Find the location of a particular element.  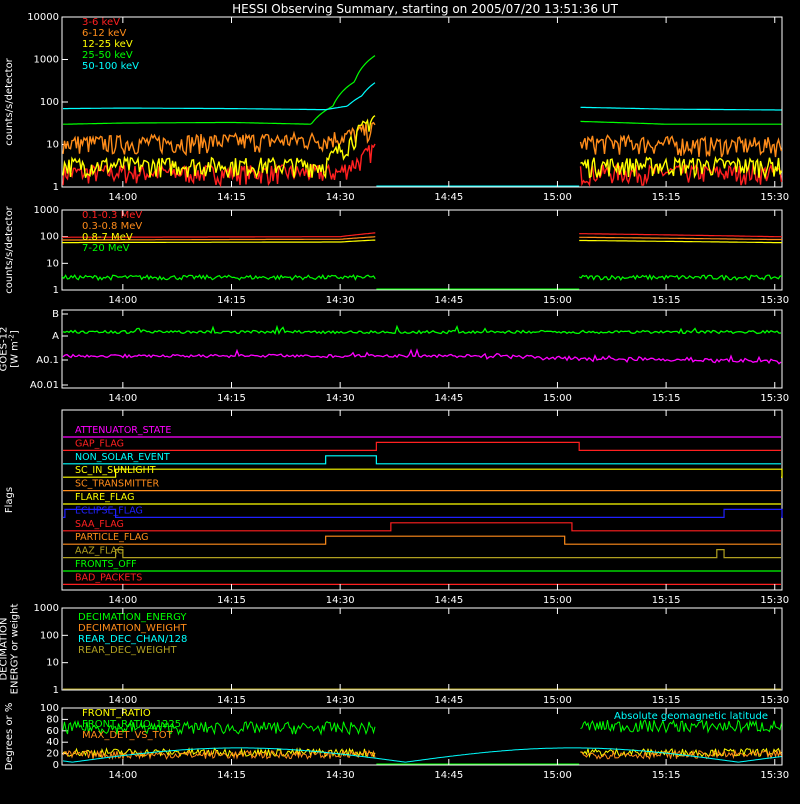

panel5-legend-entry: DECIMATION_ENERGY is located at coordinates (132, 617).